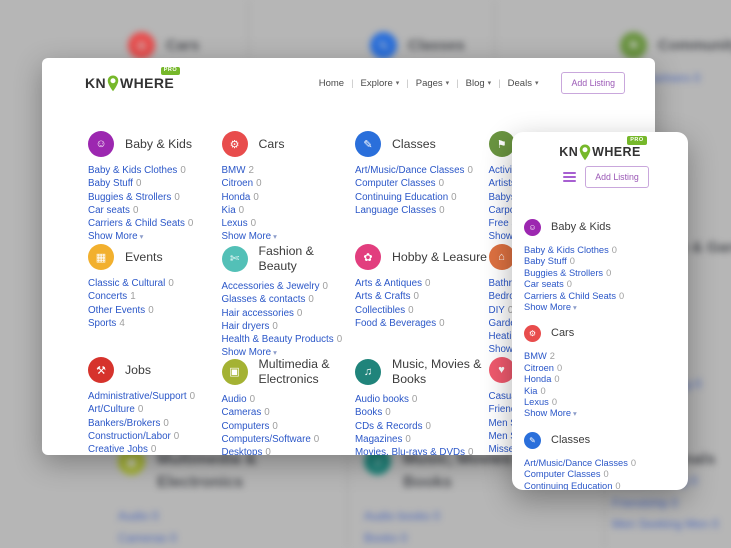 This screenshot has width=731, height=548. What do you see at coordinates (593, 83) in the screenshot?
I see `add-listing-button: Add Listing` at bounding box center [593, 83].